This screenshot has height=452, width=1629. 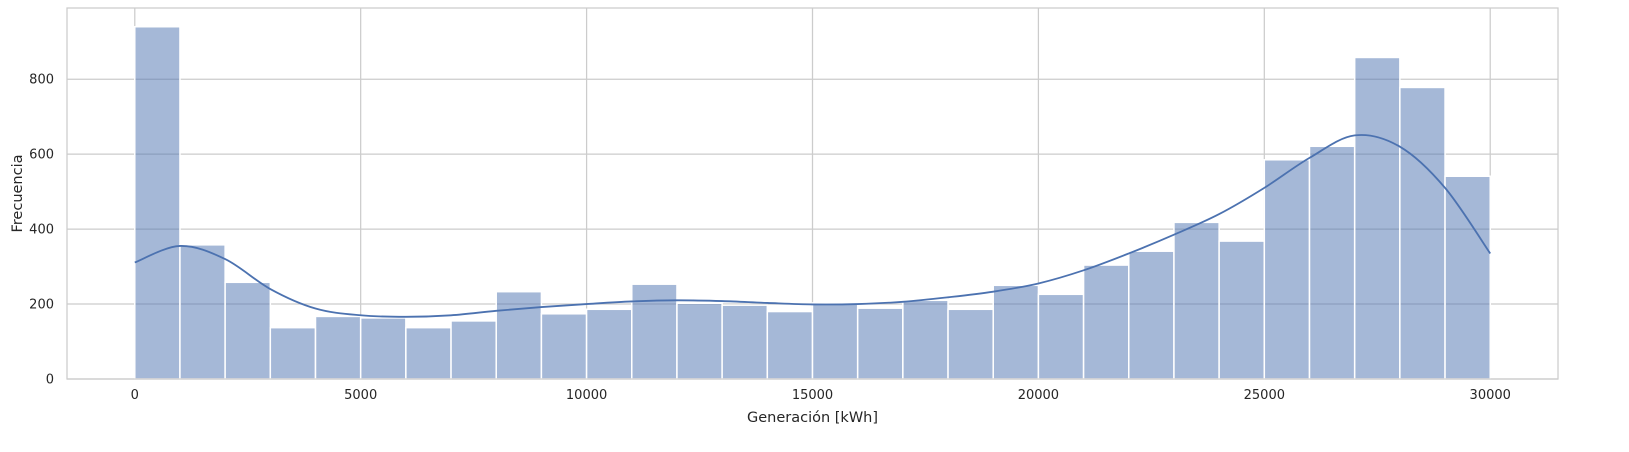 What do you see at coordinates (360, 395) in the screenshot?
I see `x-tick-label: 5000` at bounding box center [360, 395].